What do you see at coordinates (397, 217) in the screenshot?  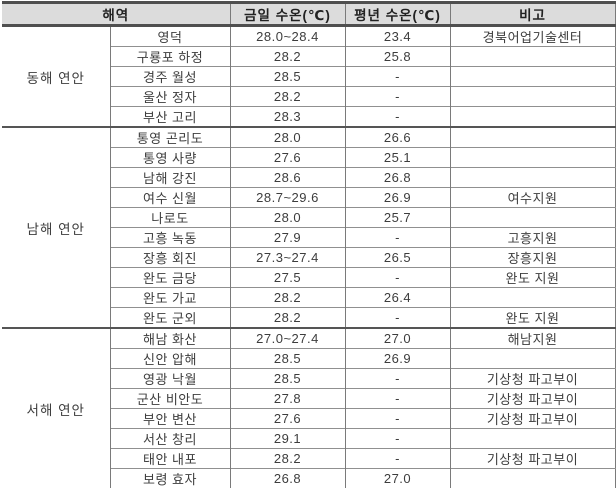 I see `avg-cell: 25.7` at bounding box center [397, 217].